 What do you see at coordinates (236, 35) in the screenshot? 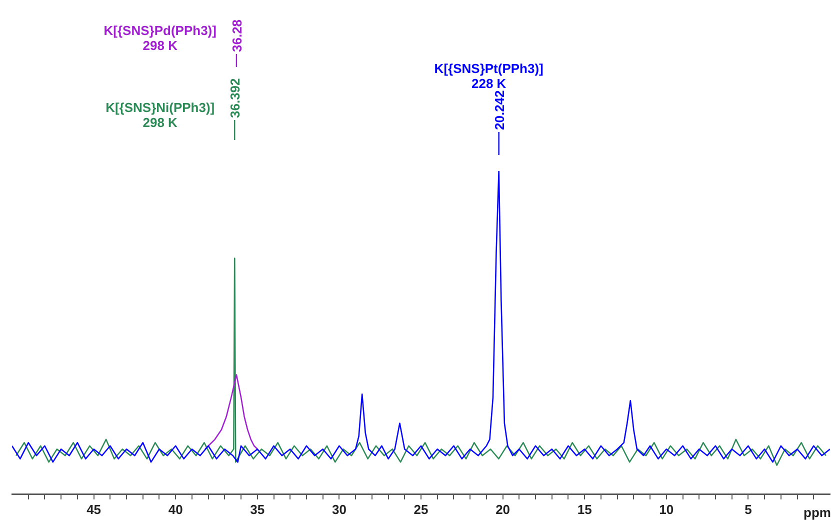
I see `text: 36.28` at bounding box center [236, 35].